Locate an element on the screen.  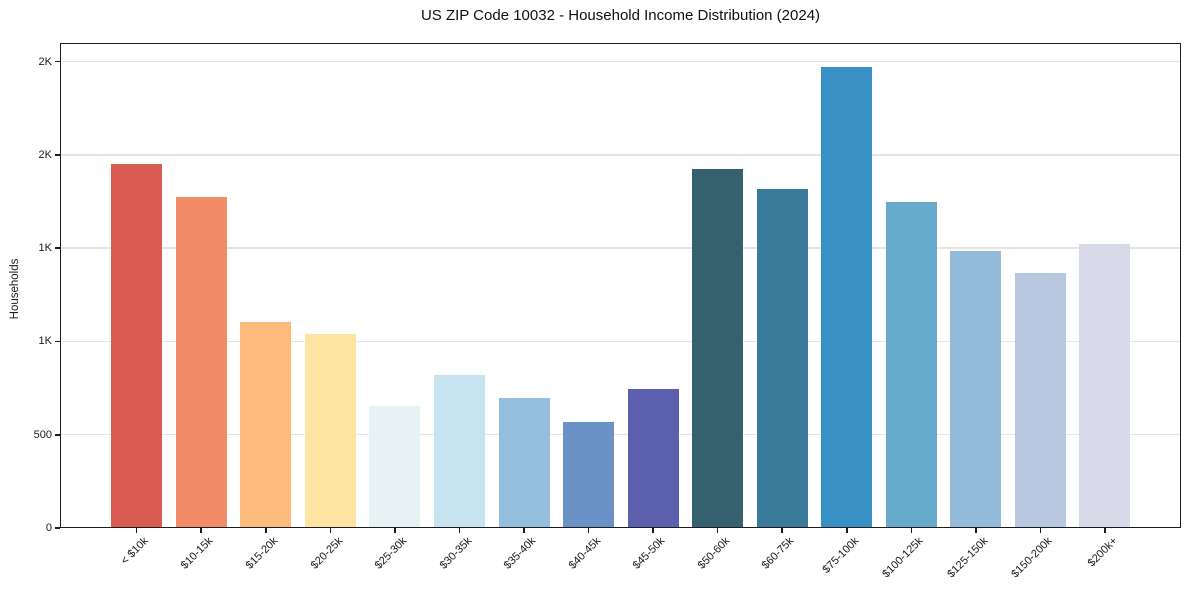
bar-$45-50k is located at coordinates (653, 458).